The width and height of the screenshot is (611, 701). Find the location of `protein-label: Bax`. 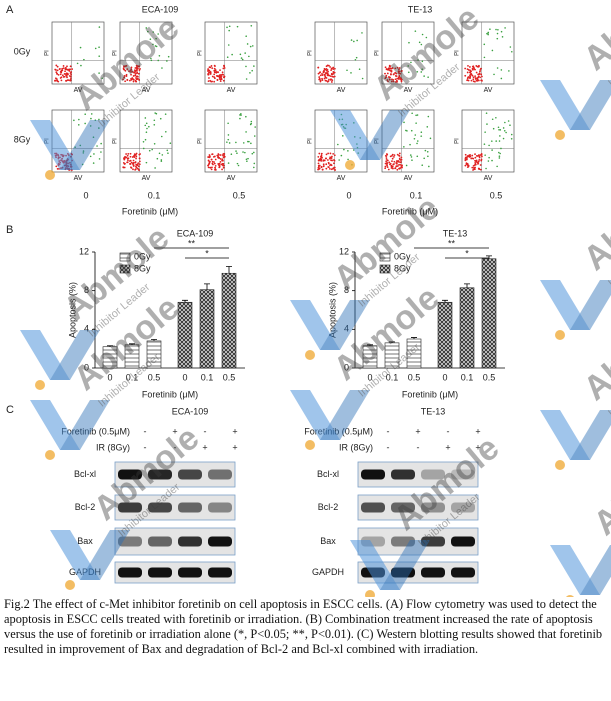

protein-label: Bax is located at coordinates (328, 541).